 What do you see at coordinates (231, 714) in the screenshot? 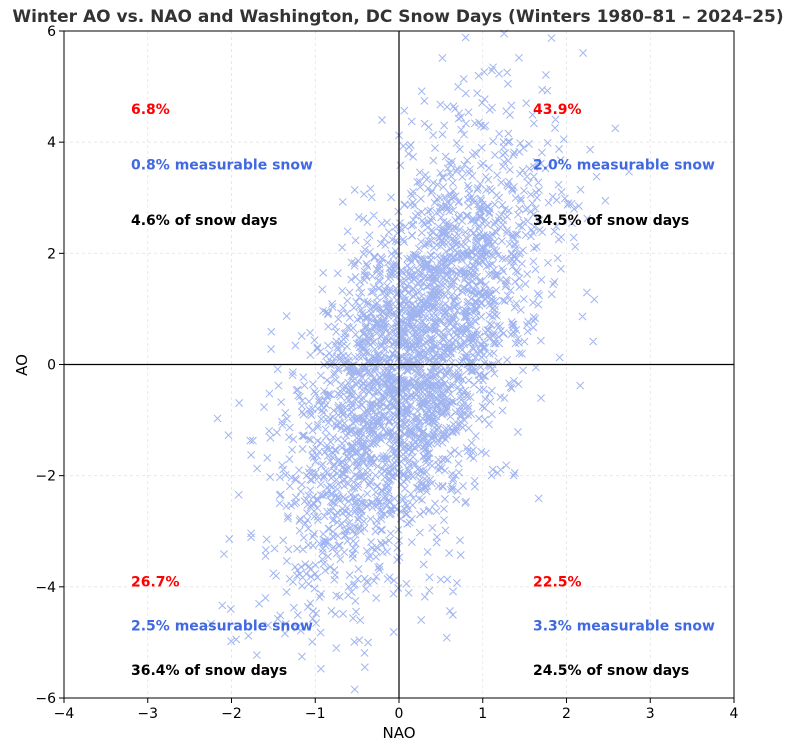
I see `x-tick-label: −2` at bounding box center [231, 714].